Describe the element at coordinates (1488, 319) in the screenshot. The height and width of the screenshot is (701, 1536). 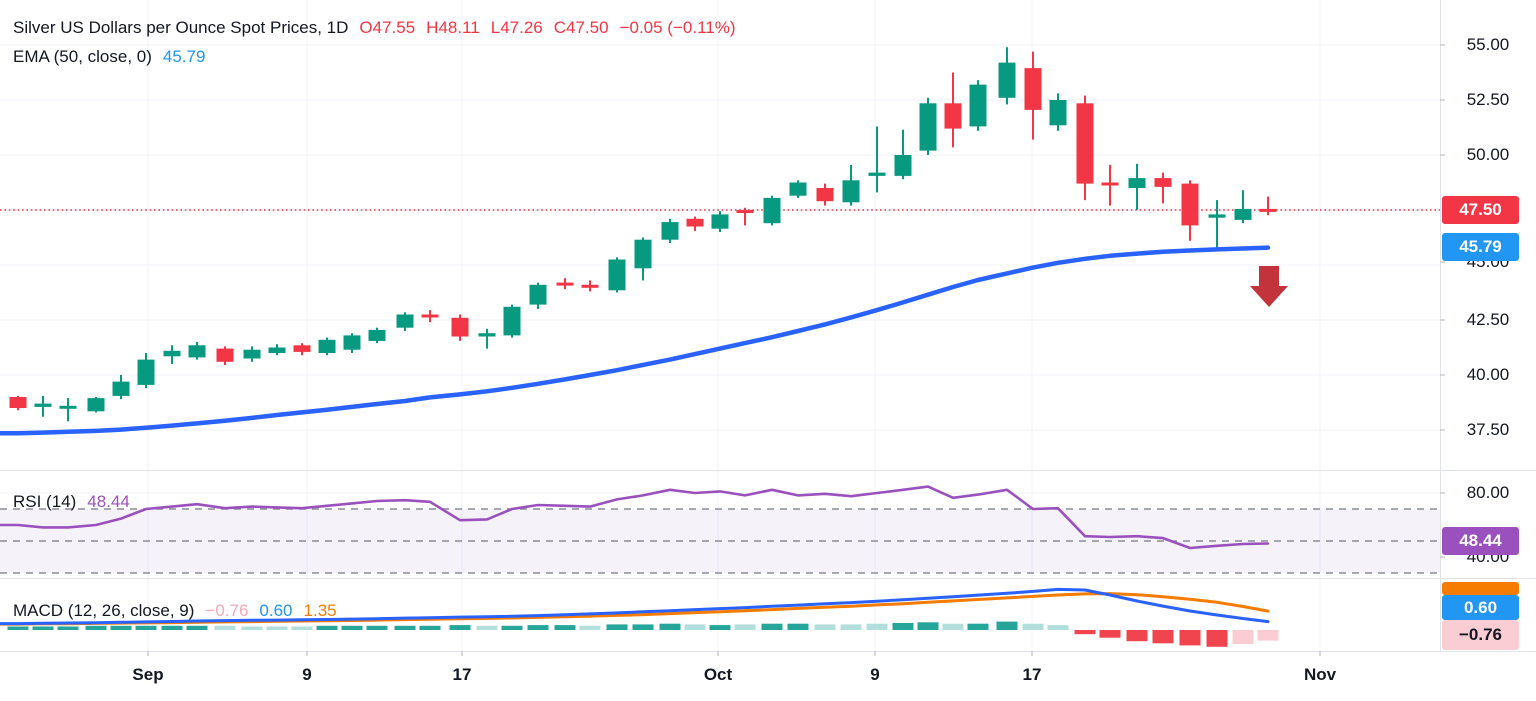
I see `price-axis-label: 42.50` at that location.